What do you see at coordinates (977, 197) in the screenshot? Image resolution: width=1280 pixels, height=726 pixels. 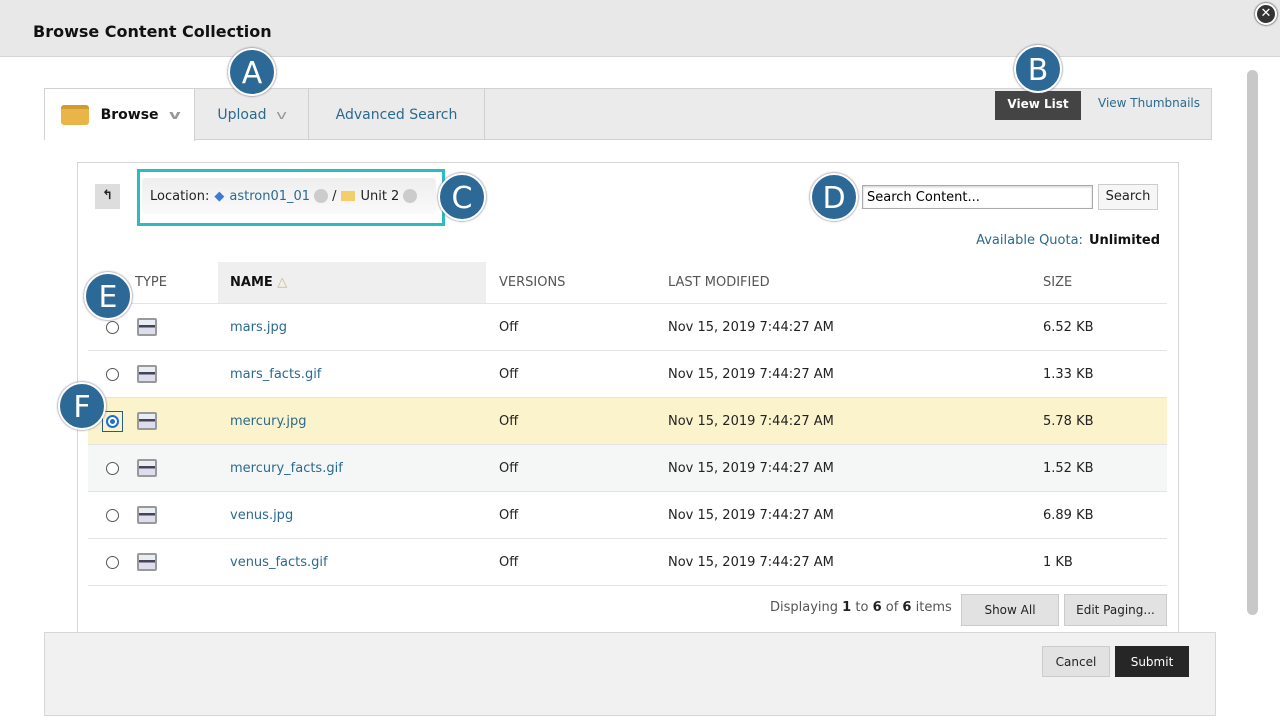 I see `search-input` at bounding box center [977, 197].